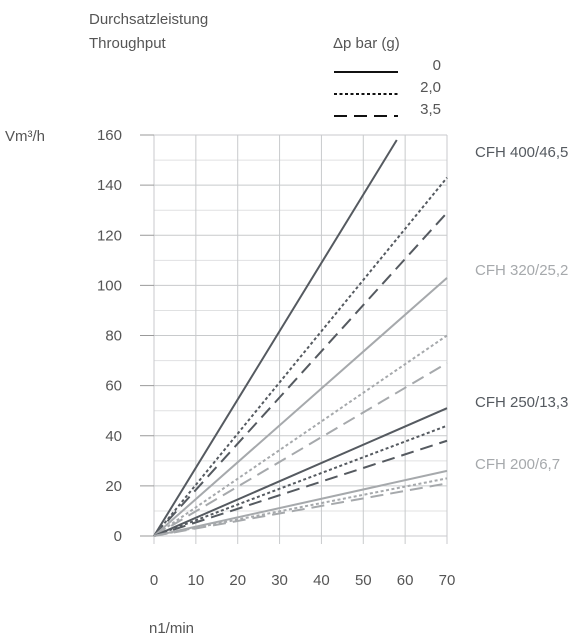 The image size is (580, 638). Describe the element at coordinates (430, 87) in the screenshot. I see `legend-label: 2,0` at that location.